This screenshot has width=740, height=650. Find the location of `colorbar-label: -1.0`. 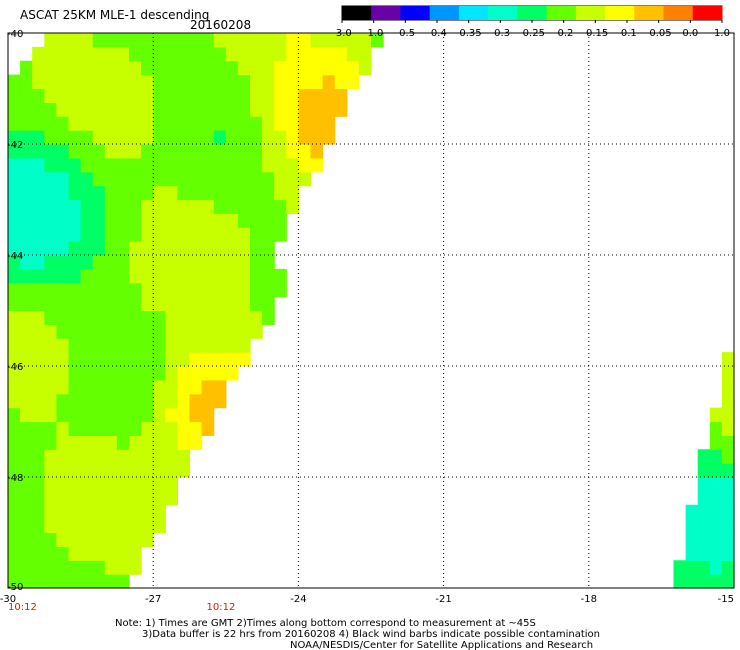

colorbar-label: -1.0 is located at coordinates (374, 33).